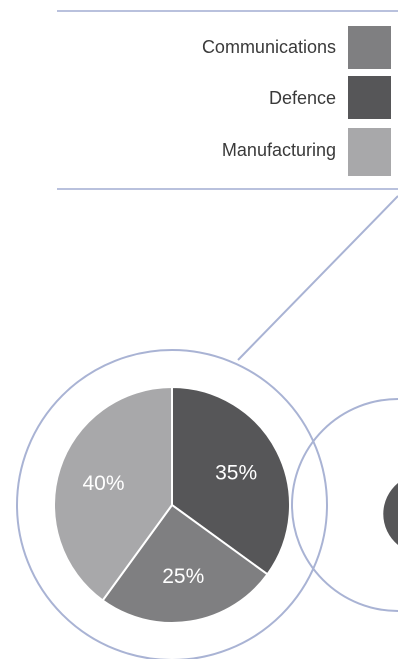 The height and width of the screenshot is (659, 398). Describe the element at coordinates (269, 47) in the screenshot. I see `legend-label-communications: Communications` at that location.